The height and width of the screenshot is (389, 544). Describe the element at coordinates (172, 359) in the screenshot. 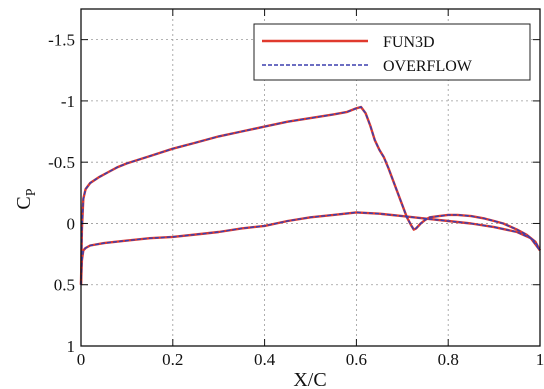

I see `x-tick-label: 0.2` at that location.